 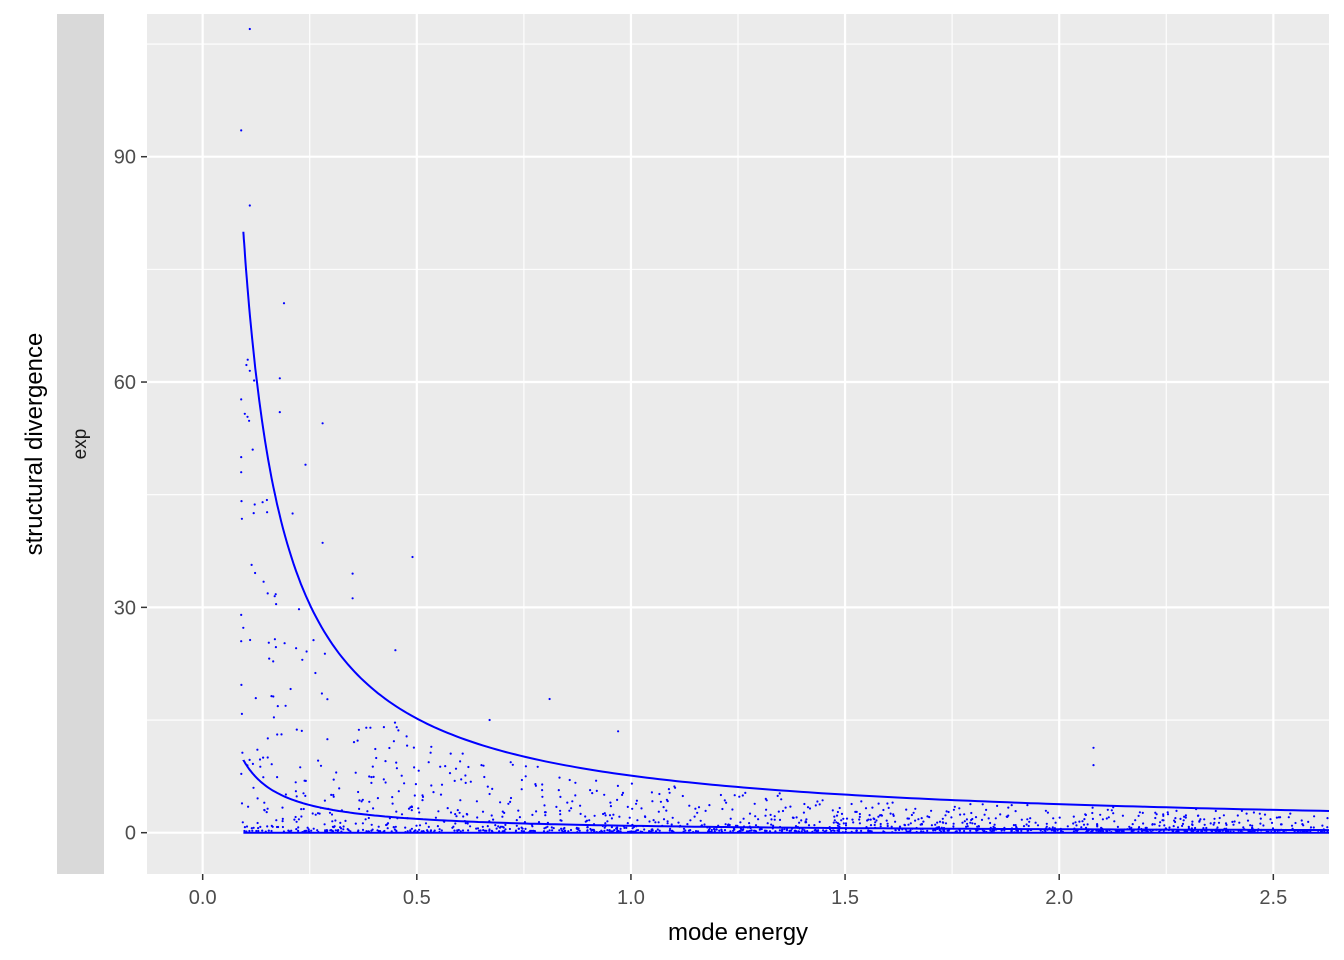 I want to click on facet-strip, so click(x=80, y=444).